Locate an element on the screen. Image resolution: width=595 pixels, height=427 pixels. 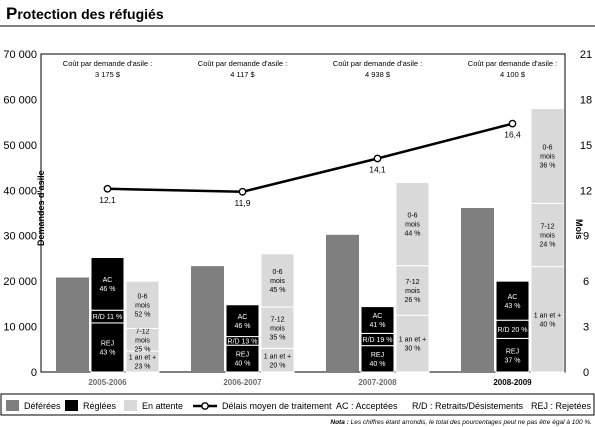
chart-title-initial: P is located at coordinates (11, 13).